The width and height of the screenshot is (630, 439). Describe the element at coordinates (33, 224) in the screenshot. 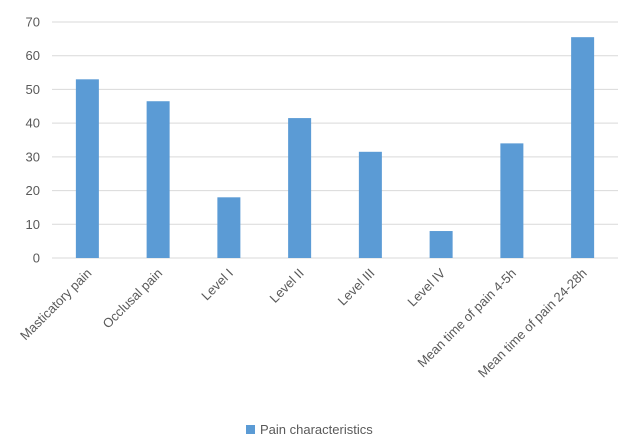

I see `y-tick-label: 10` at that location.